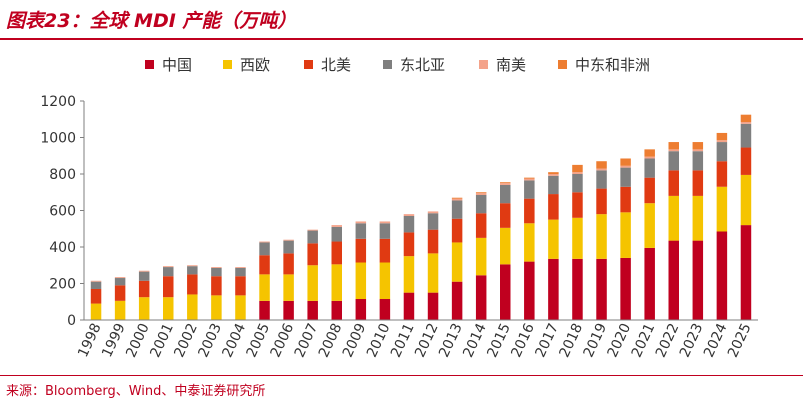 Image resolution: width=803 pixels, height=403 pixels. Describe the element at coordinates (288, 287) in the screenshot. I see `bar-segment-2006-西欧` at that location.